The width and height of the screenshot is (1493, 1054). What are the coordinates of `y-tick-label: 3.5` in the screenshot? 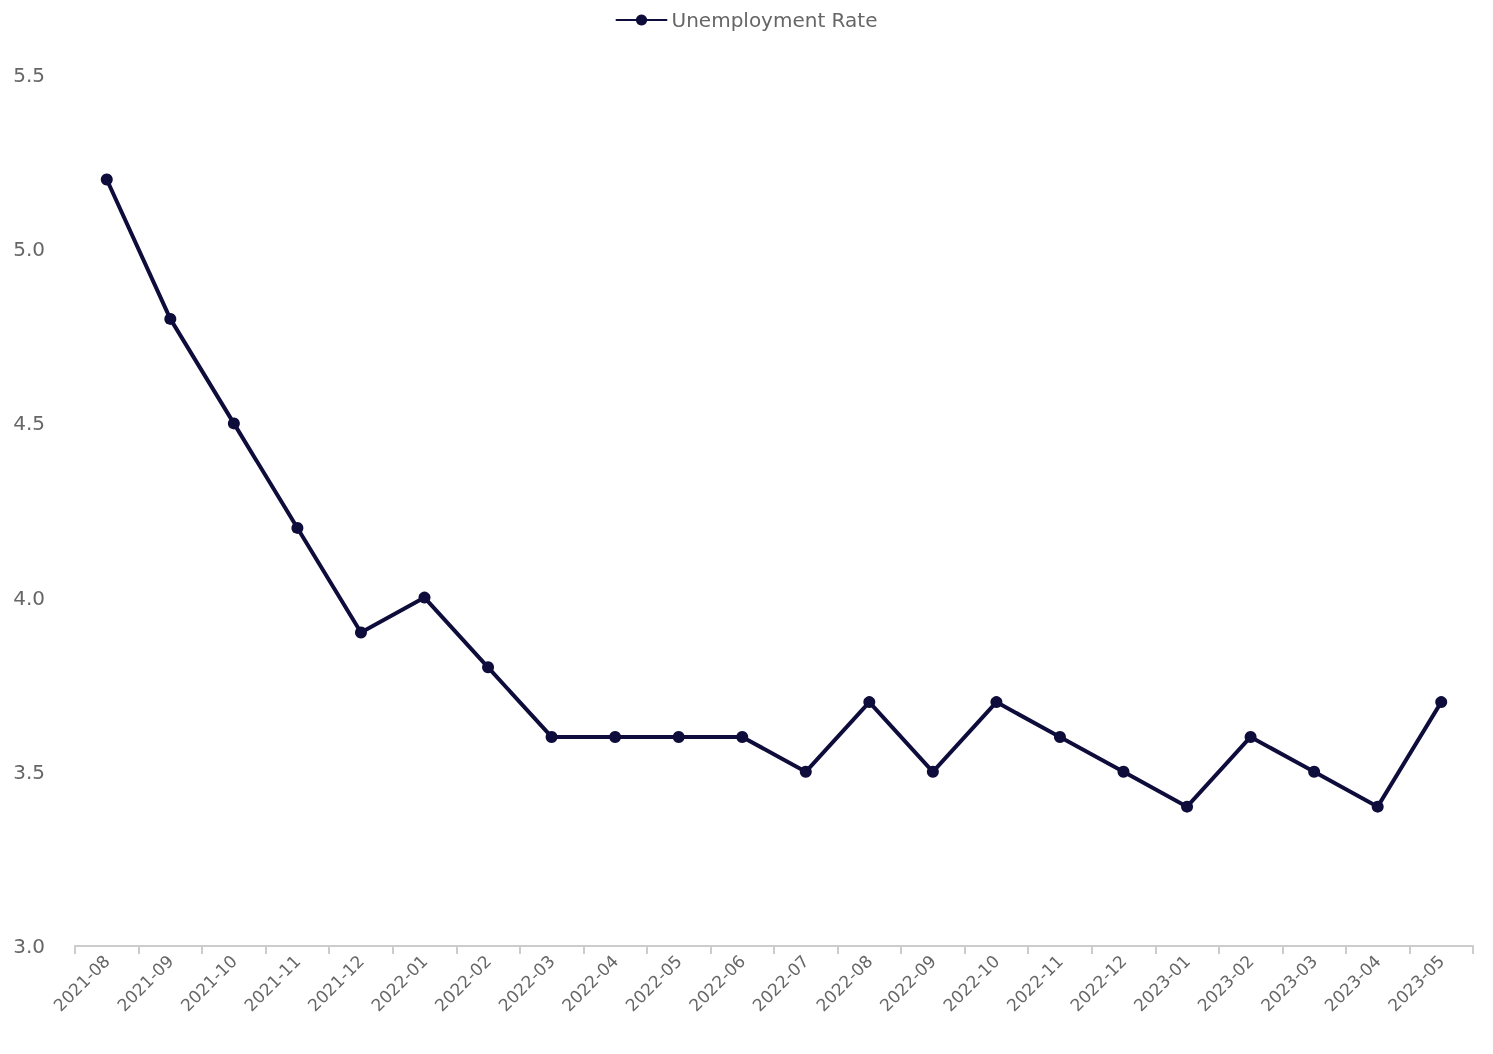 It's located at (29, 771).